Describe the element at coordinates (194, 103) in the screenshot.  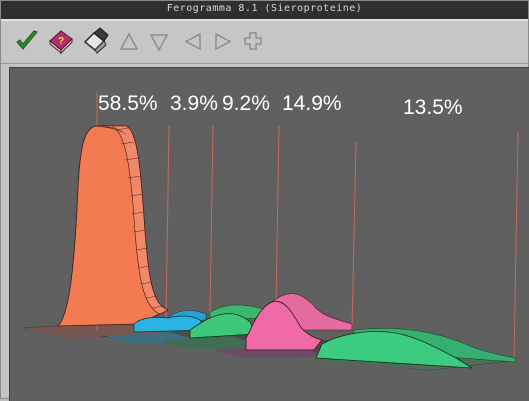
I see `fraction-label: 3.9%` at that location.